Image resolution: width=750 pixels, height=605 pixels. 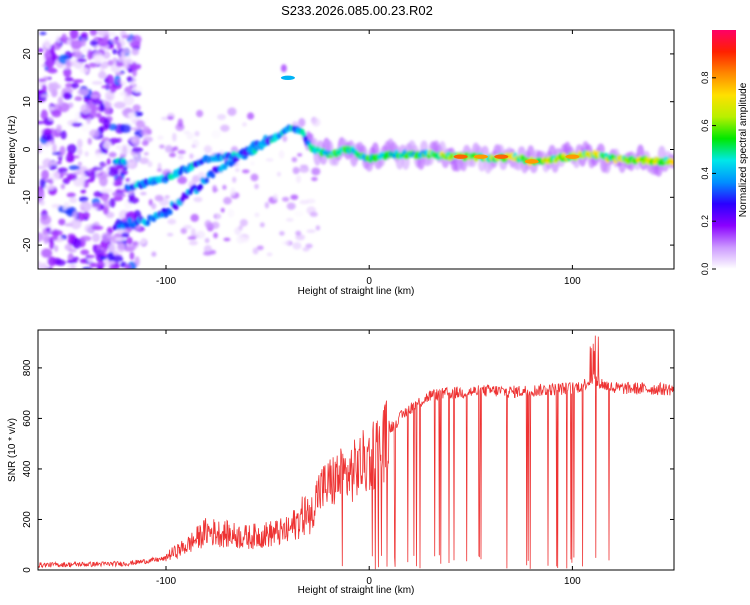 I want to click on snr-y-tick-label: 400, so click(x=27, y=468).